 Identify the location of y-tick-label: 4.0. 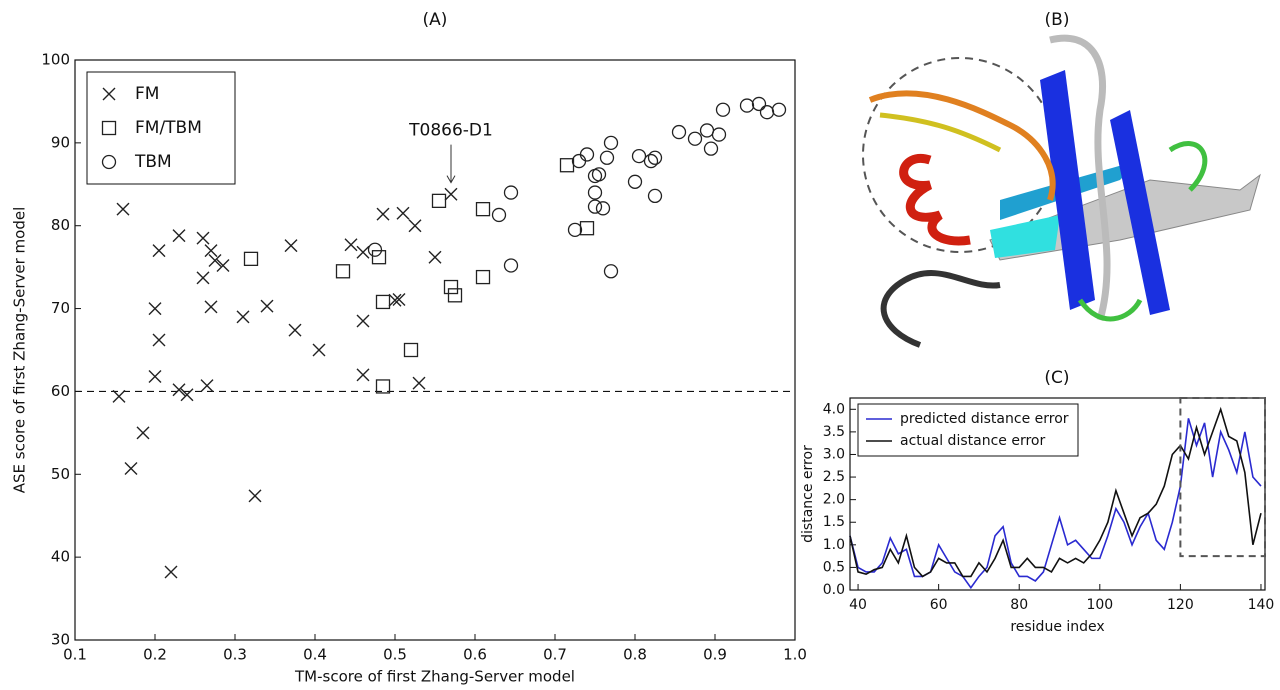
(834, 409).